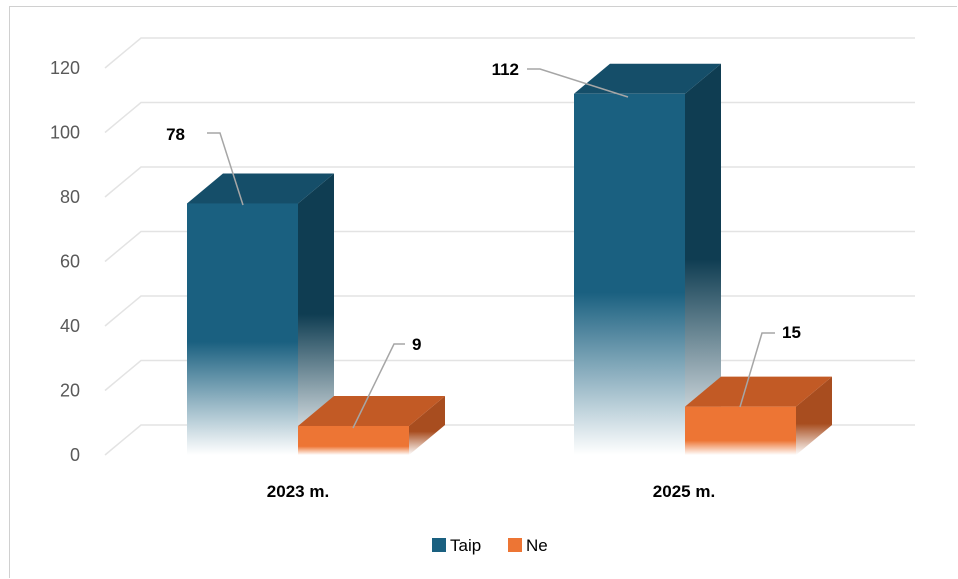 The height and width of the screenshot is (579, 958). What do you see at coordinates (175, 134) in the screenshot?
I see `data-label: 78` at bounding box center [175, 134].